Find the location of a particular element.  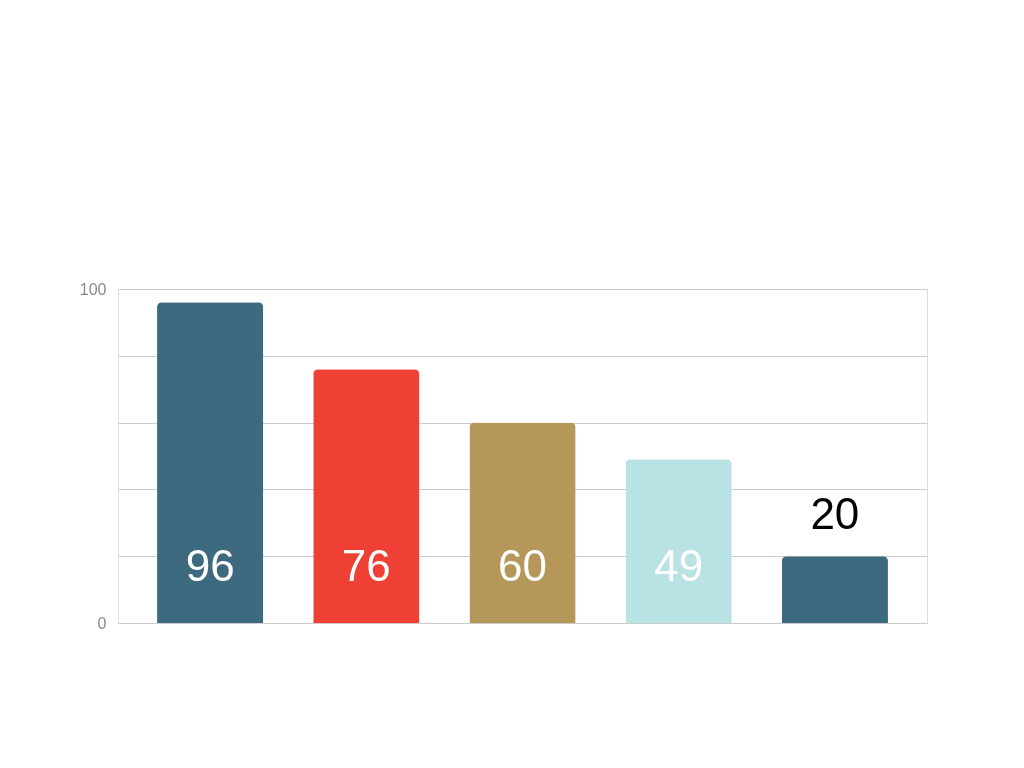

data-label: 96 is located at coordinates (210, 565).